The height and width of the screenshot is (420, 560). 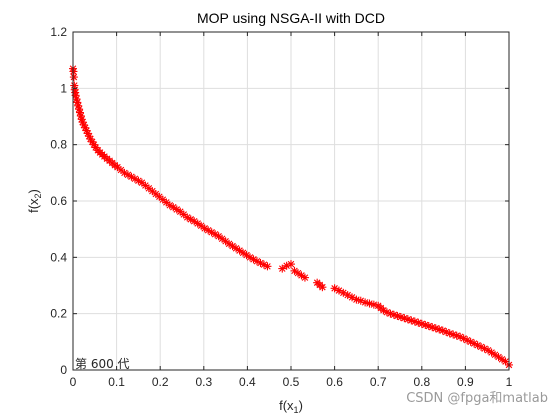 I want to click on x-tick-label: 0.1, so click(x=116, y=382).